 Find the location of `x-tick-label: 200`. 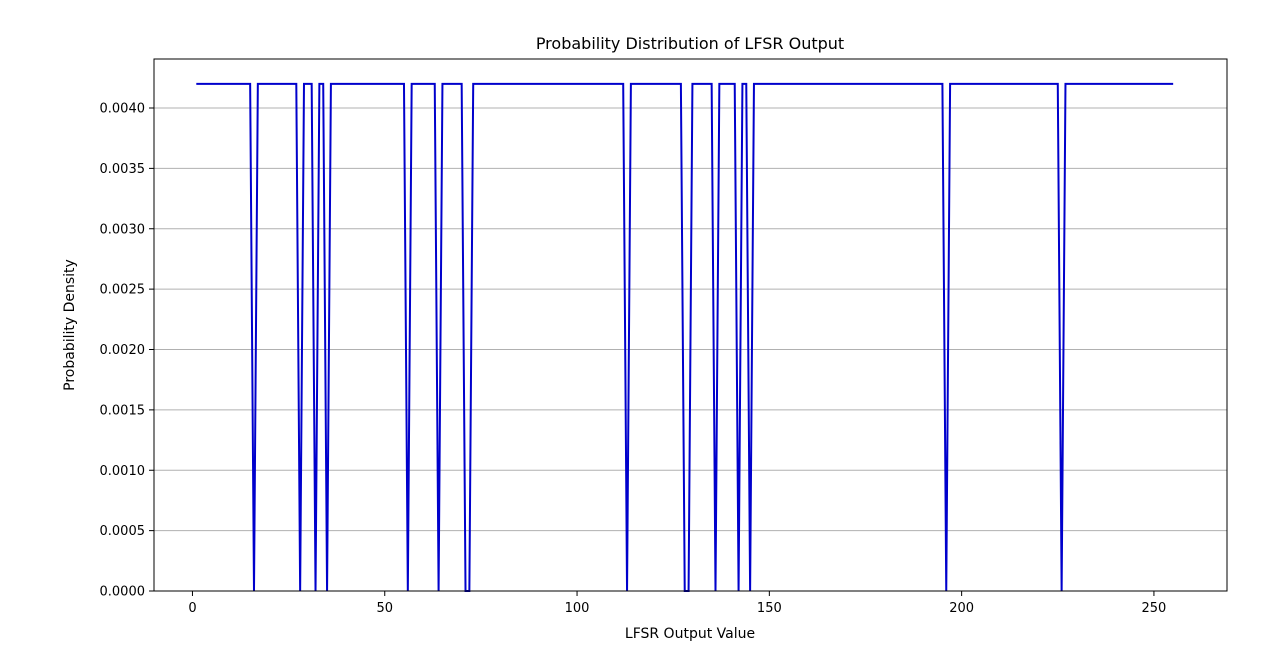

x-tick-label: 200 is located at coordinates (961, 608).